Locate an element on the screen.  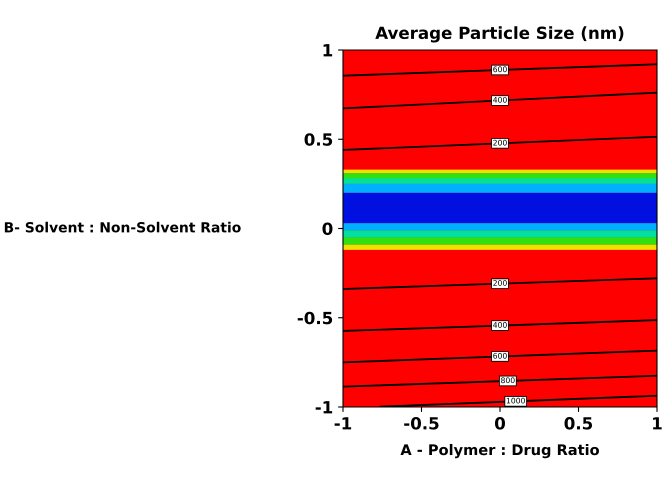
y-tick-label: 1 is located at coordinates (328, 50).